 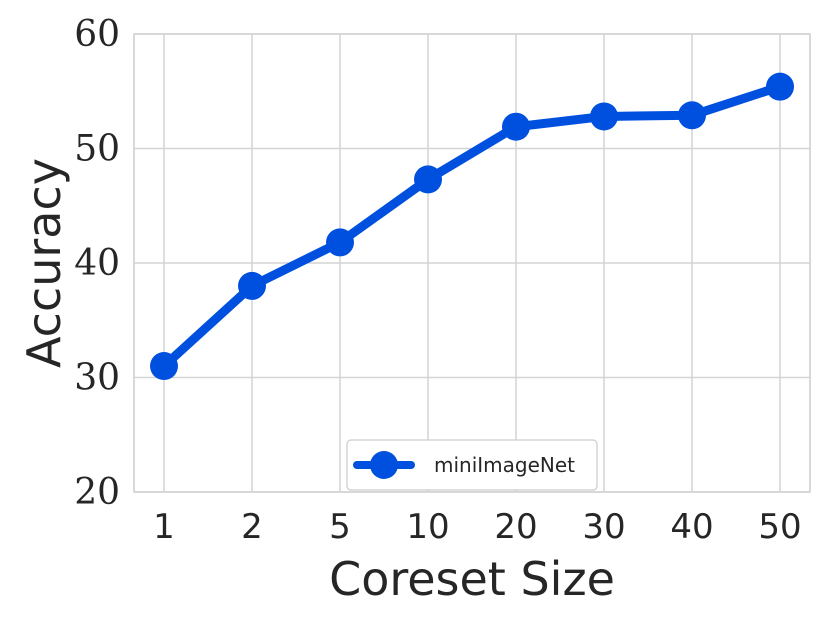 I want to click on x-axis-ticks: 1 2 5 10 20 30 40 50, so click(x=477, y=527).